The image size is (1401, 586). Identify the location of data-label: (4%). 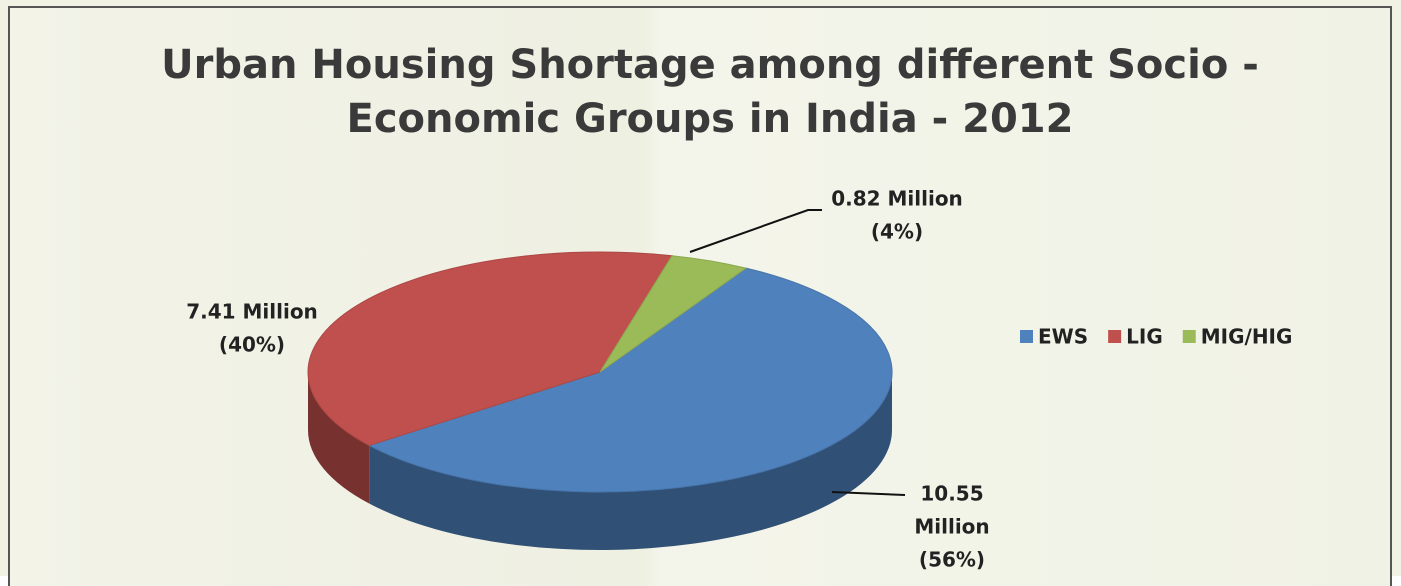
(897, 232).